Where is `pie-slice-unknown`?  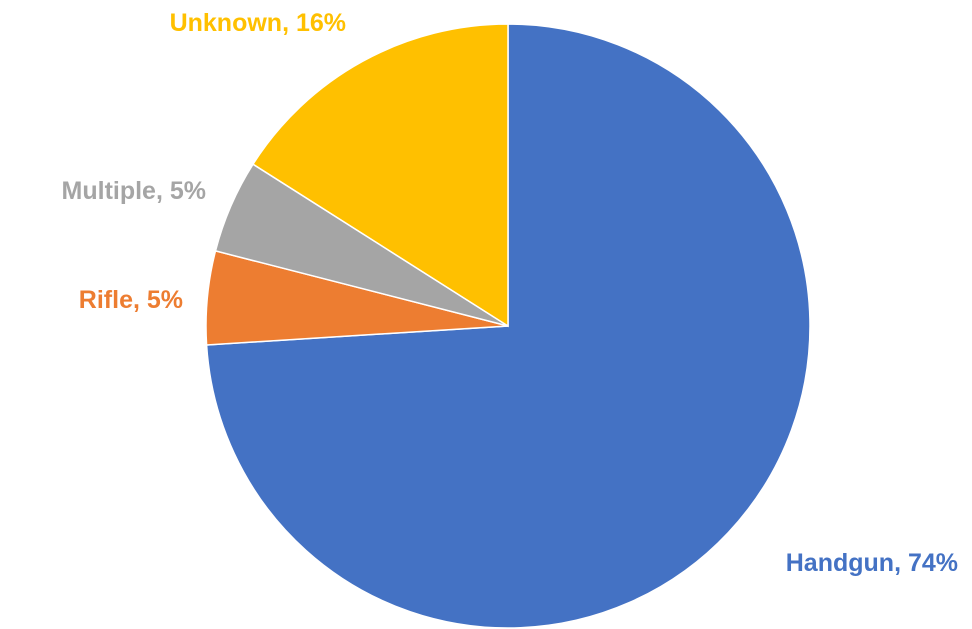
pie-slice-unknown is located at coordinates (380, 175).